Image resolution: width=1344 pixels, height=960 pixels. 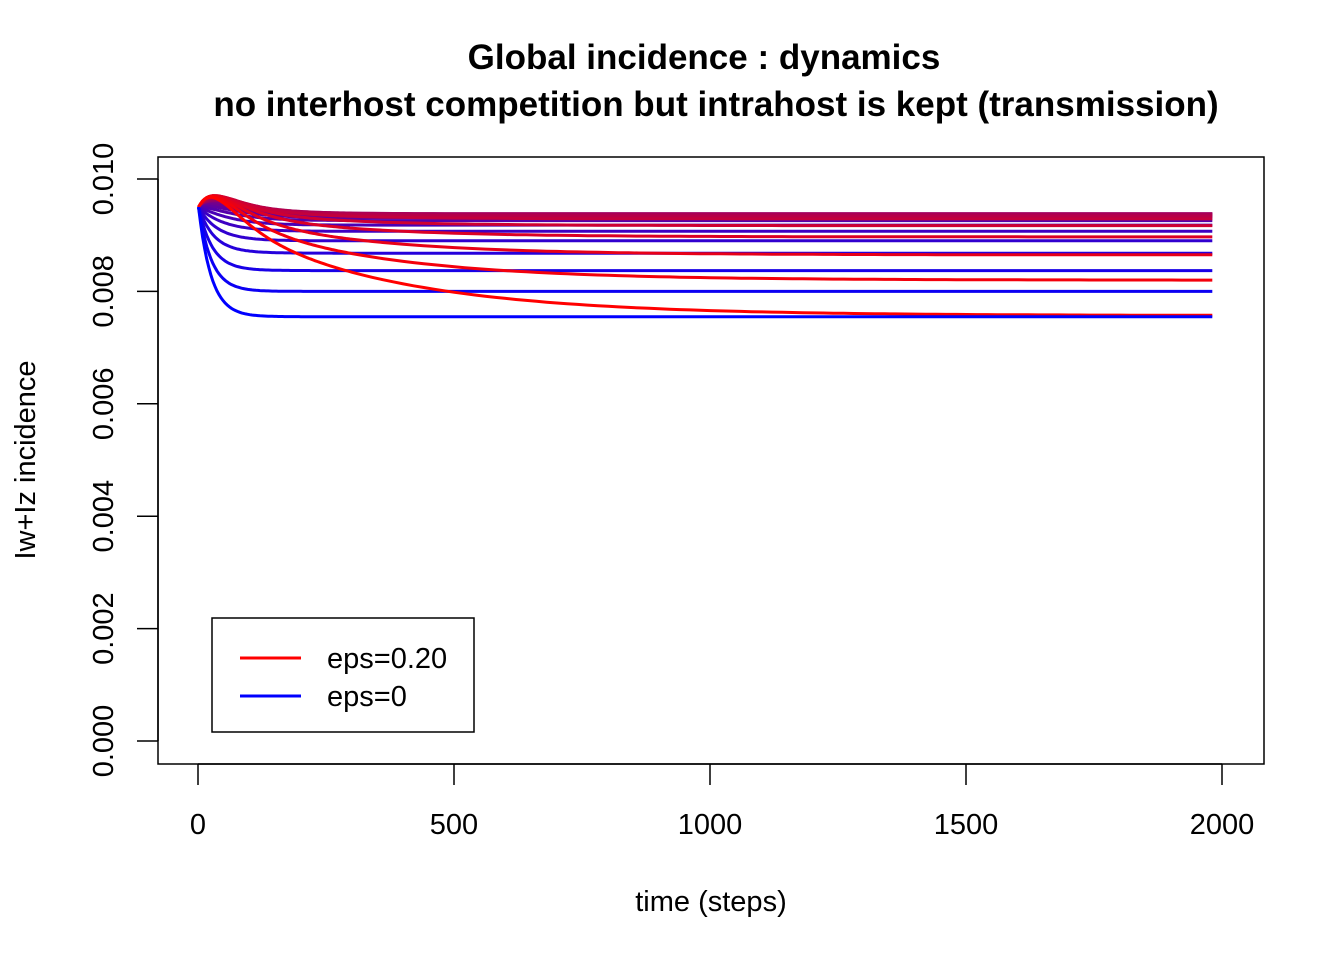 I want to click on x-tick-label: 0, so click(x=198, y=825).